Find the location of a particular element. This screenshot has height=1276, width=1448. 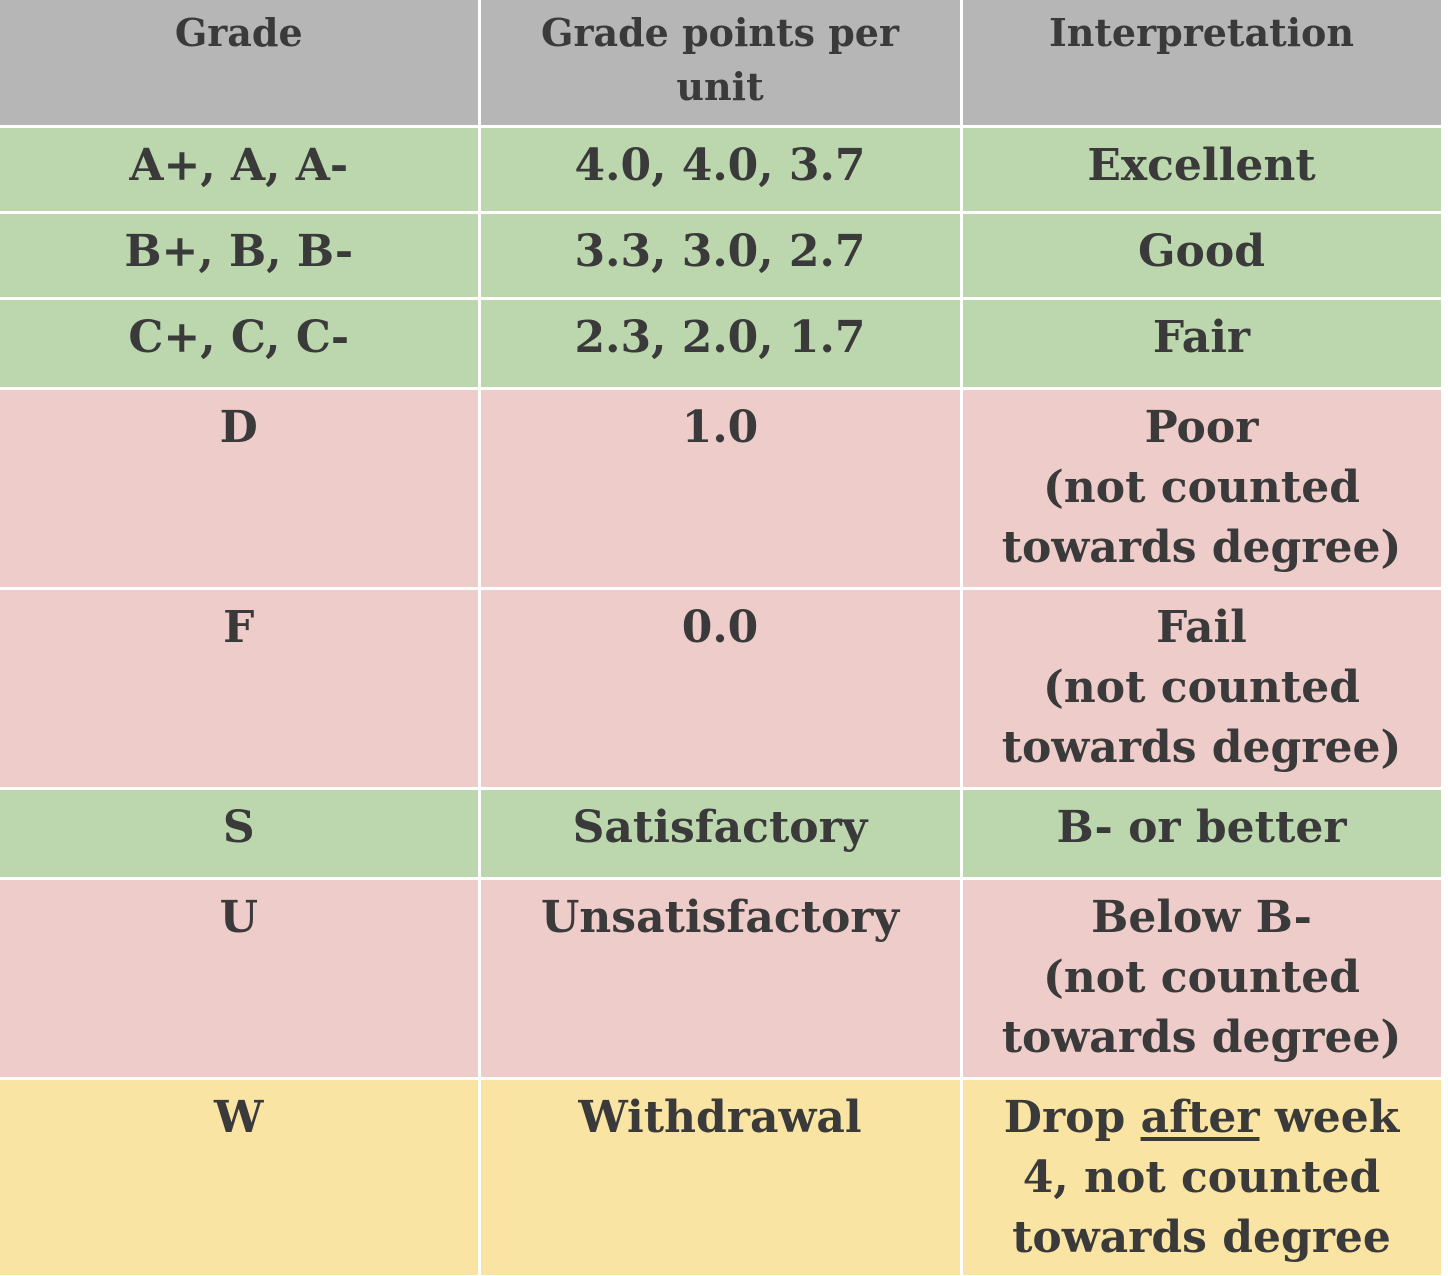

interpretation-cell: Fair is located at coordinates (1201, 343).